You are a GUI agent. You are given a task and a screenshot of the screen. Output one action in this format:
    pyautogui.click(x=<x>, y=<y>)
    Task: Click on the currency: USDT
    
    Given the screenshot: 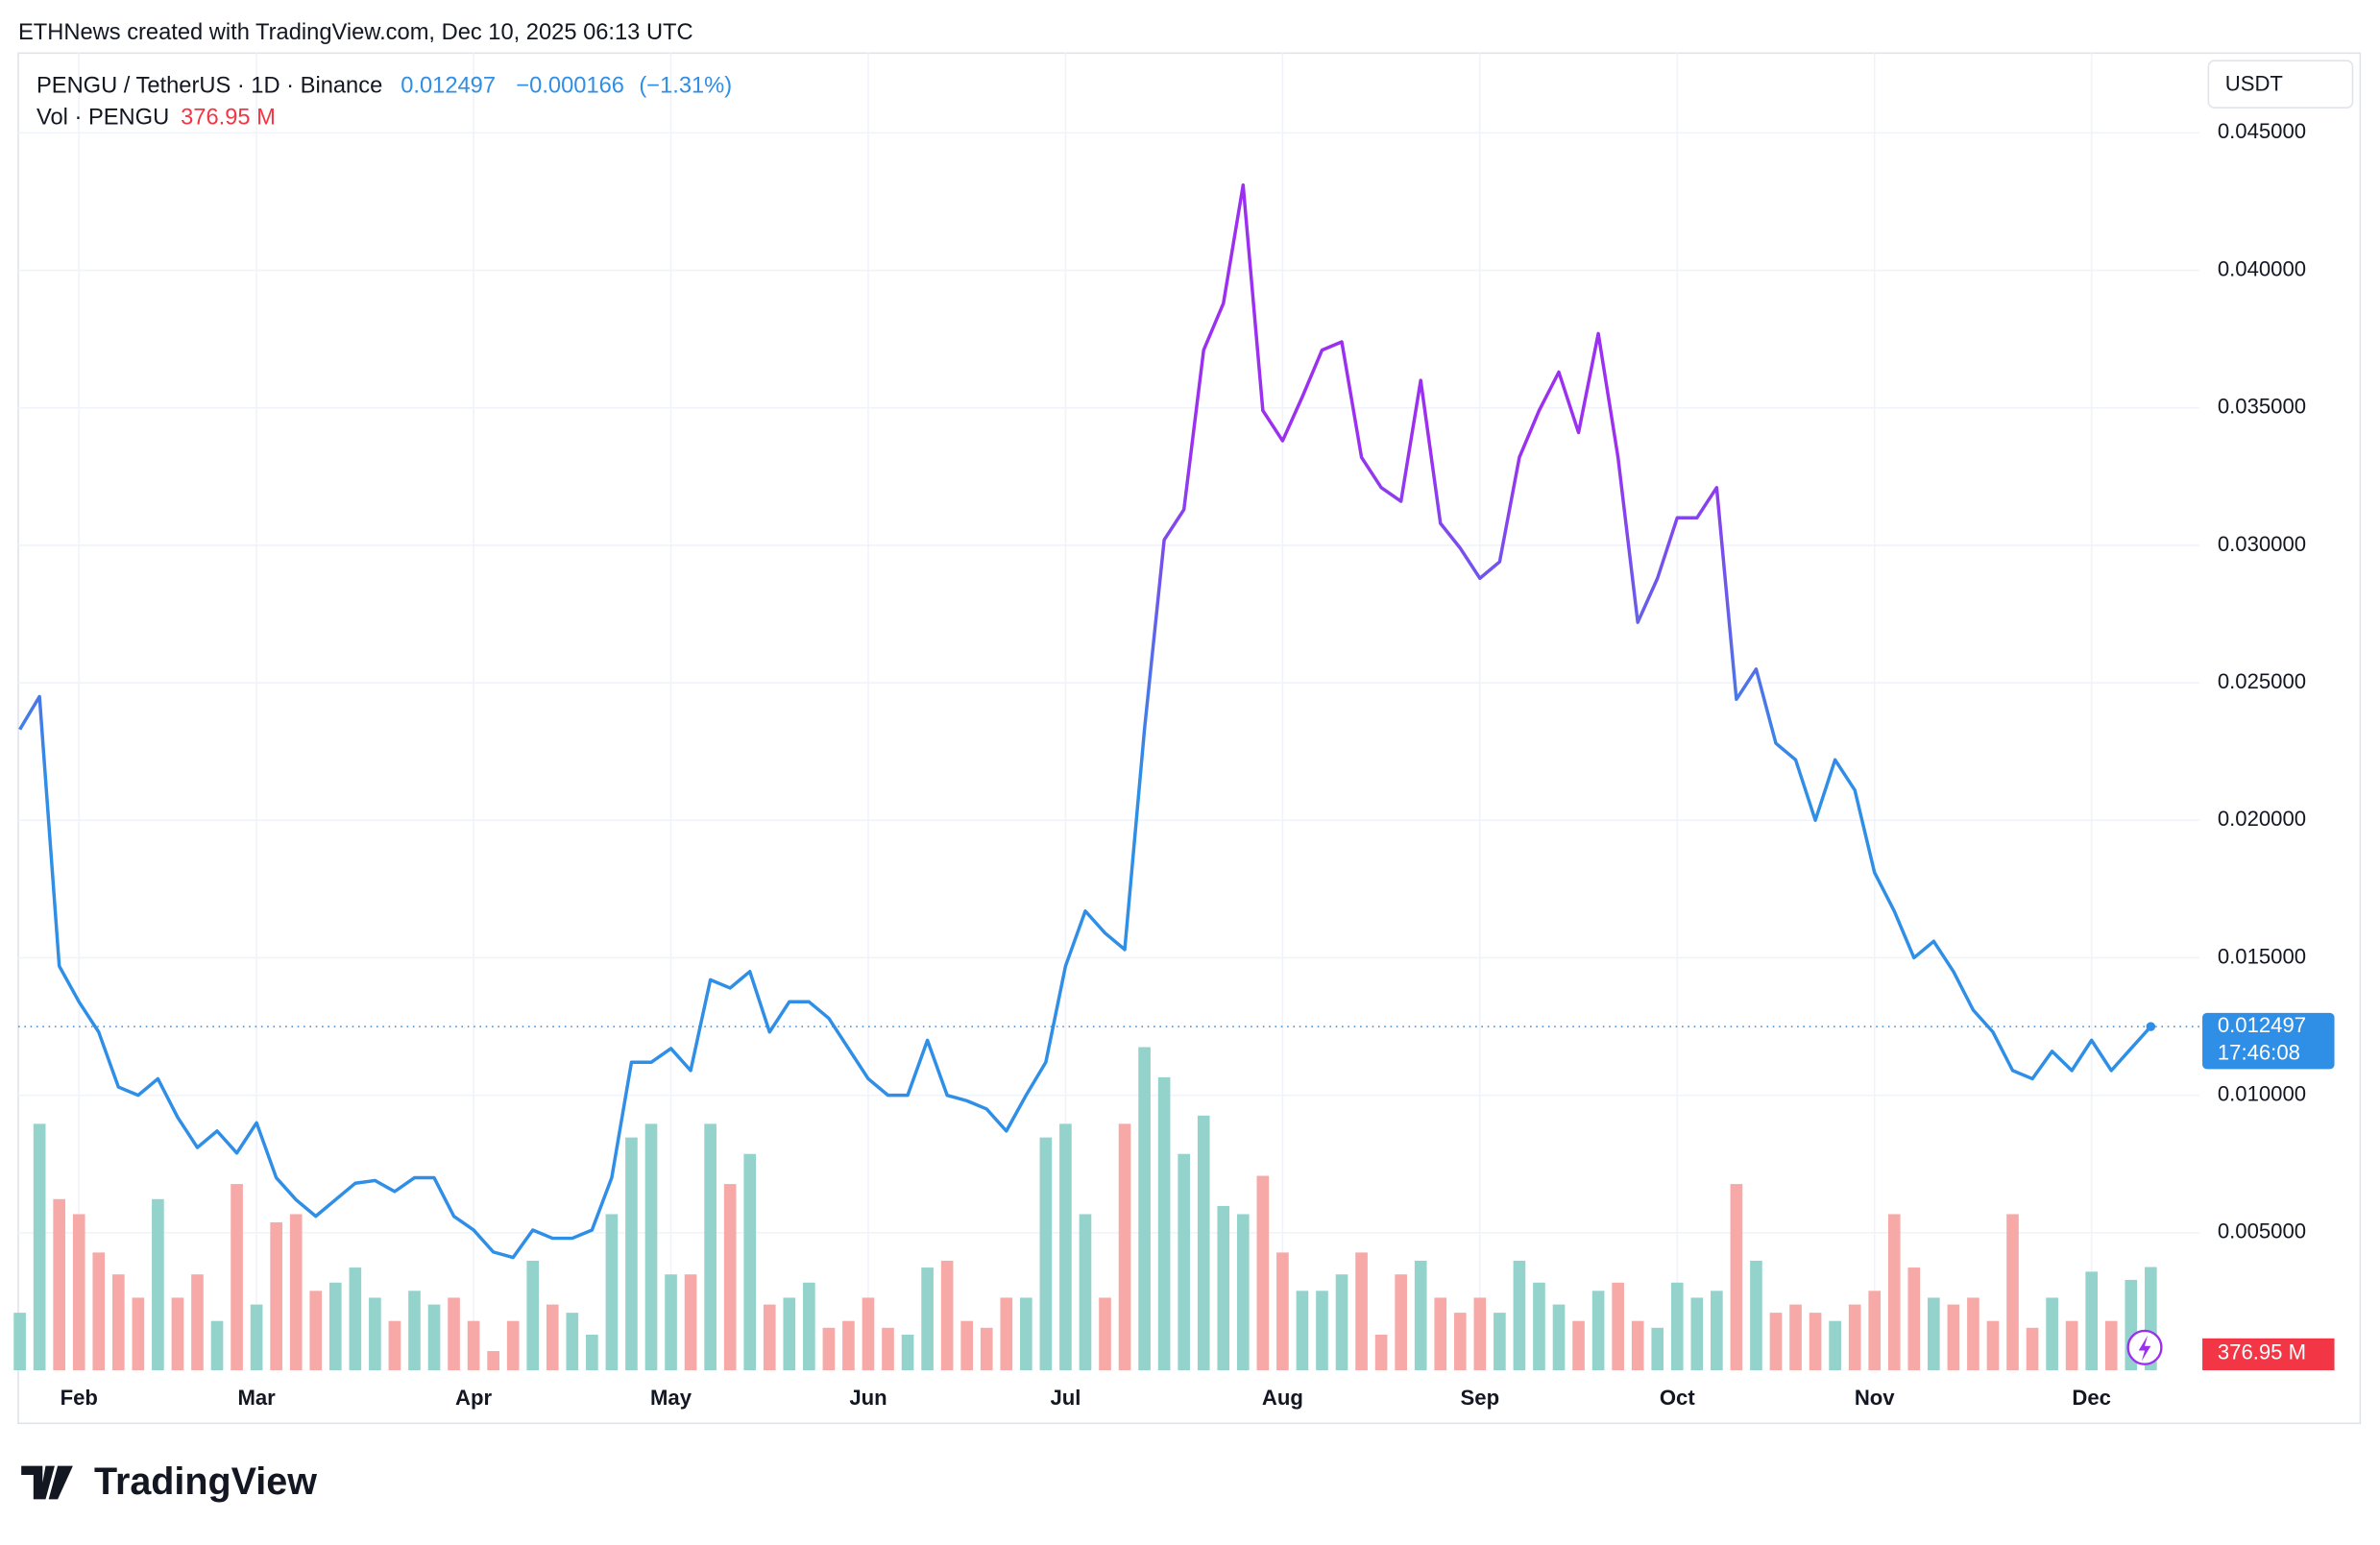 What is the action you would take?
    pyautogui.click(x=2254, y=83)
    